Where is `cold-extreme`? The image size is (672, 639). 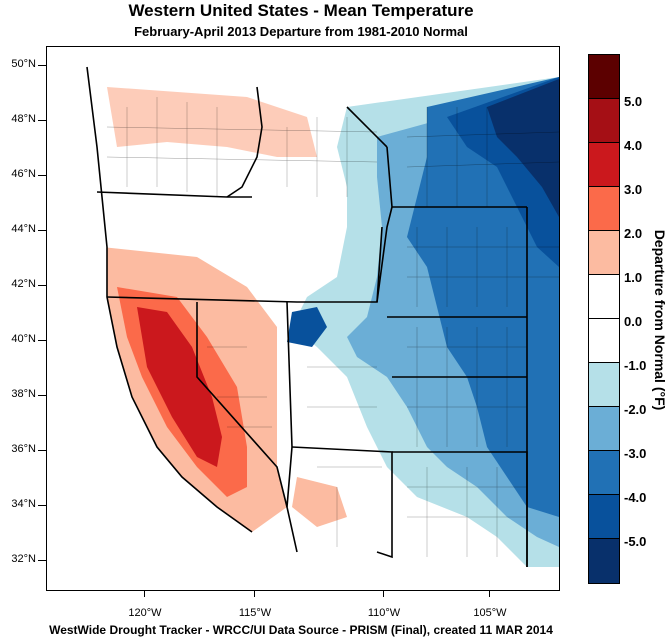 cold-extreme is located at coordinates (523, 148).